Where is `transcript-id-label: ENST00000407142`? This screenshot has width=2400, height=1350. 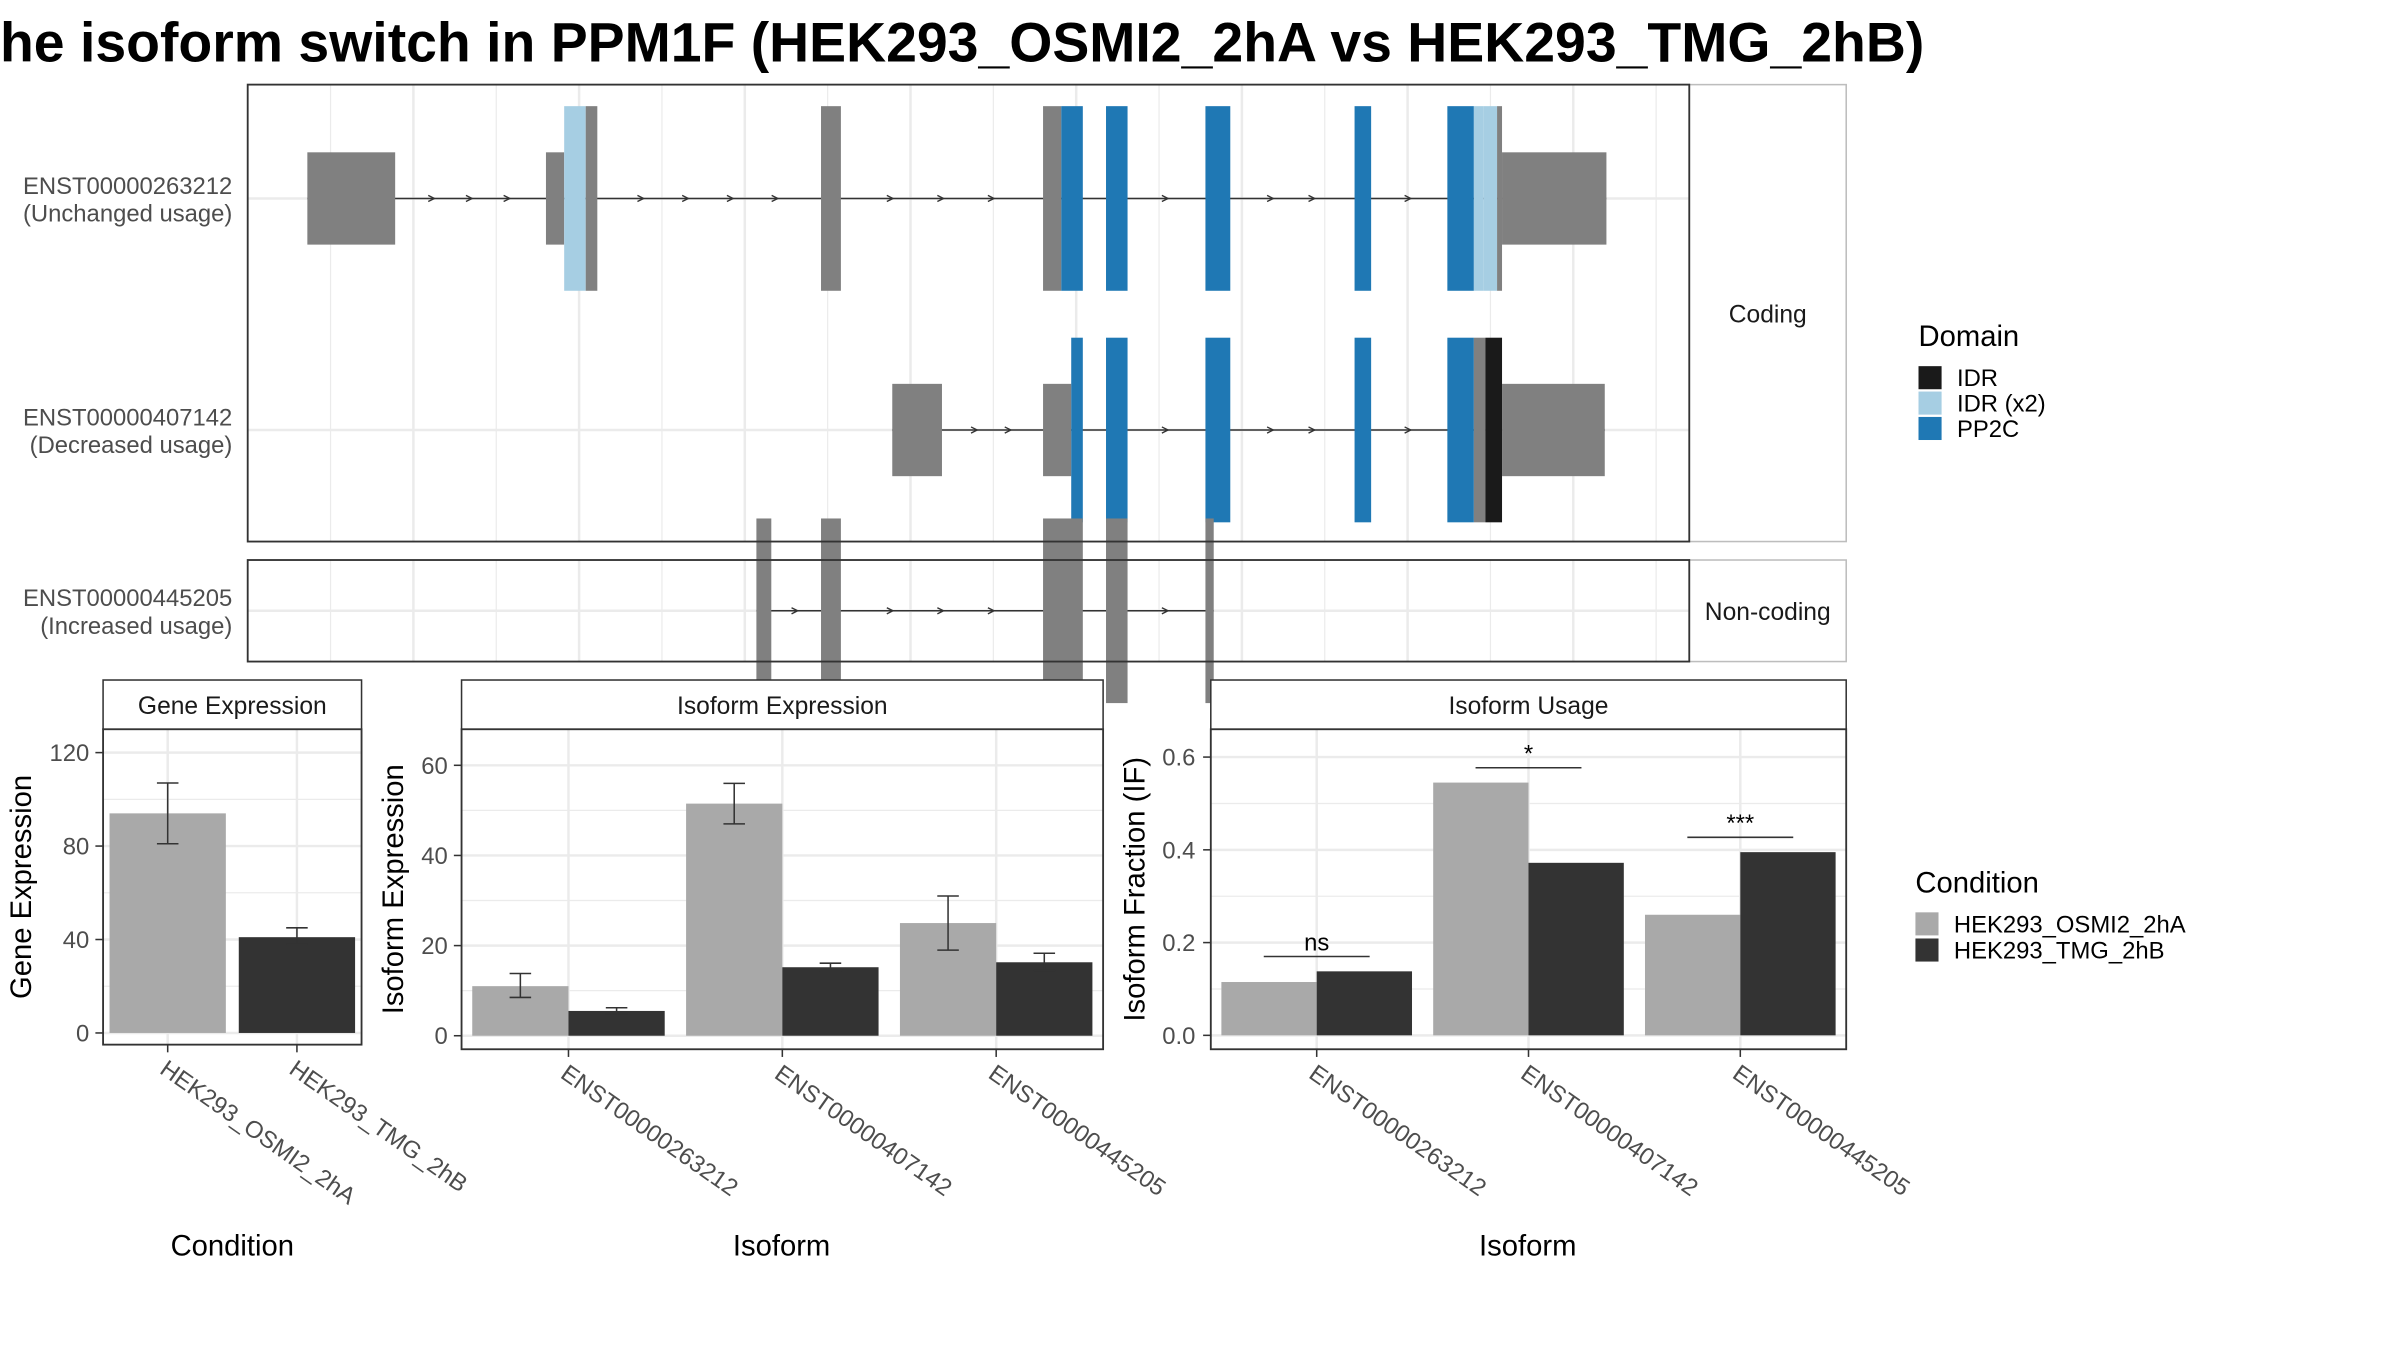 transcript-id-label: ENST00000407142 is located at coordinates (127, 417).